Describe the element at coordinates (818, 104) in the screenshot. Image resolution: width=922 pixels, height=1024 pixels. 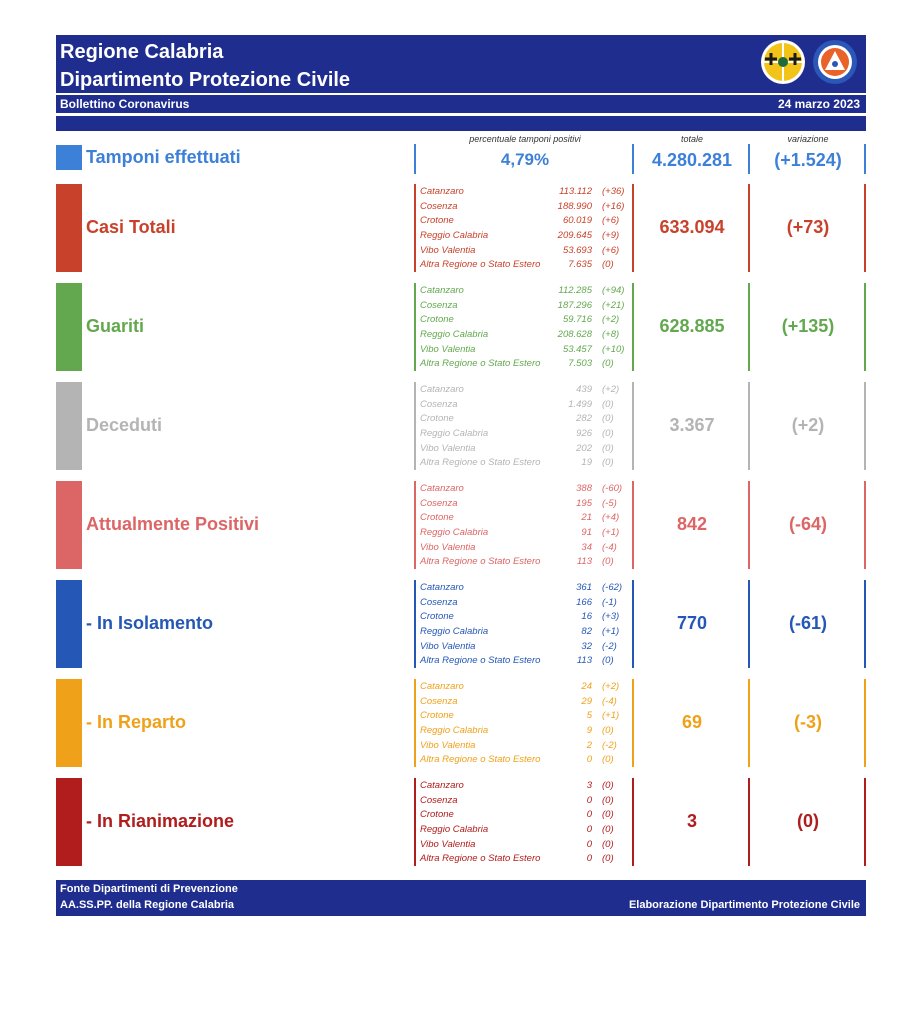
I see `bulletin-date: 24 marzo 2023` at that location.